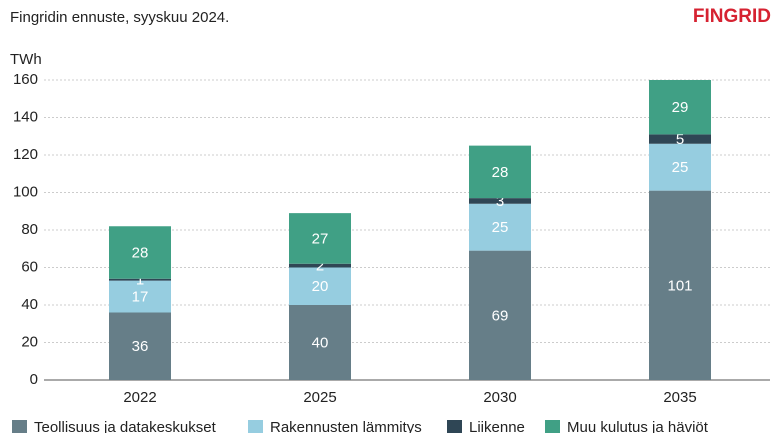  What do you see at coordinates (25, 191) in the screenshot?
I see `y-tick-label: 100` at bounding box center [25, 191].